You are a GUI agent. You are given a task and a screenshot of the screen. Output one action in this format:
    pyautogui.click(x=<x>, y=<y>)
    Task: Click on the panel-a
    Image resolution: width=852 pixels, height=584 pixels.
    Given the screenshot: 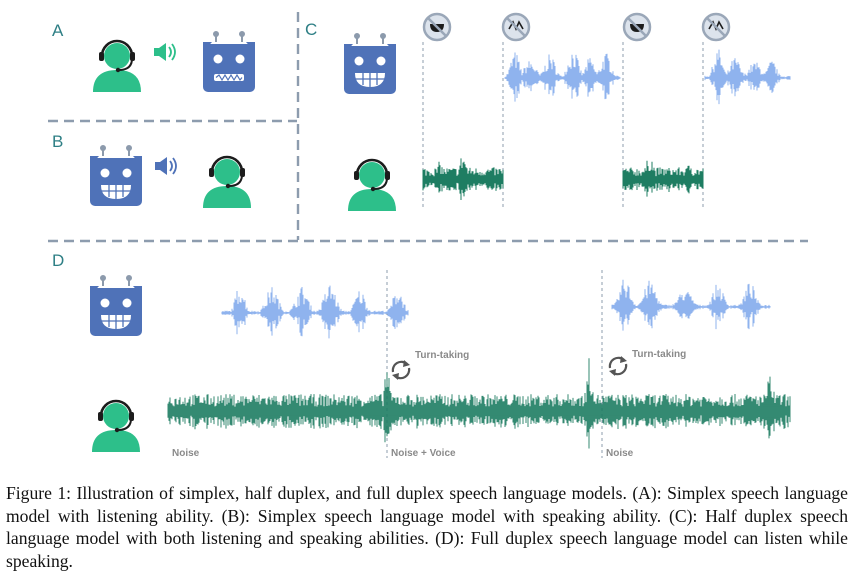 What is the action you would take?
    pyautogui.click(x=173, y=62)
    